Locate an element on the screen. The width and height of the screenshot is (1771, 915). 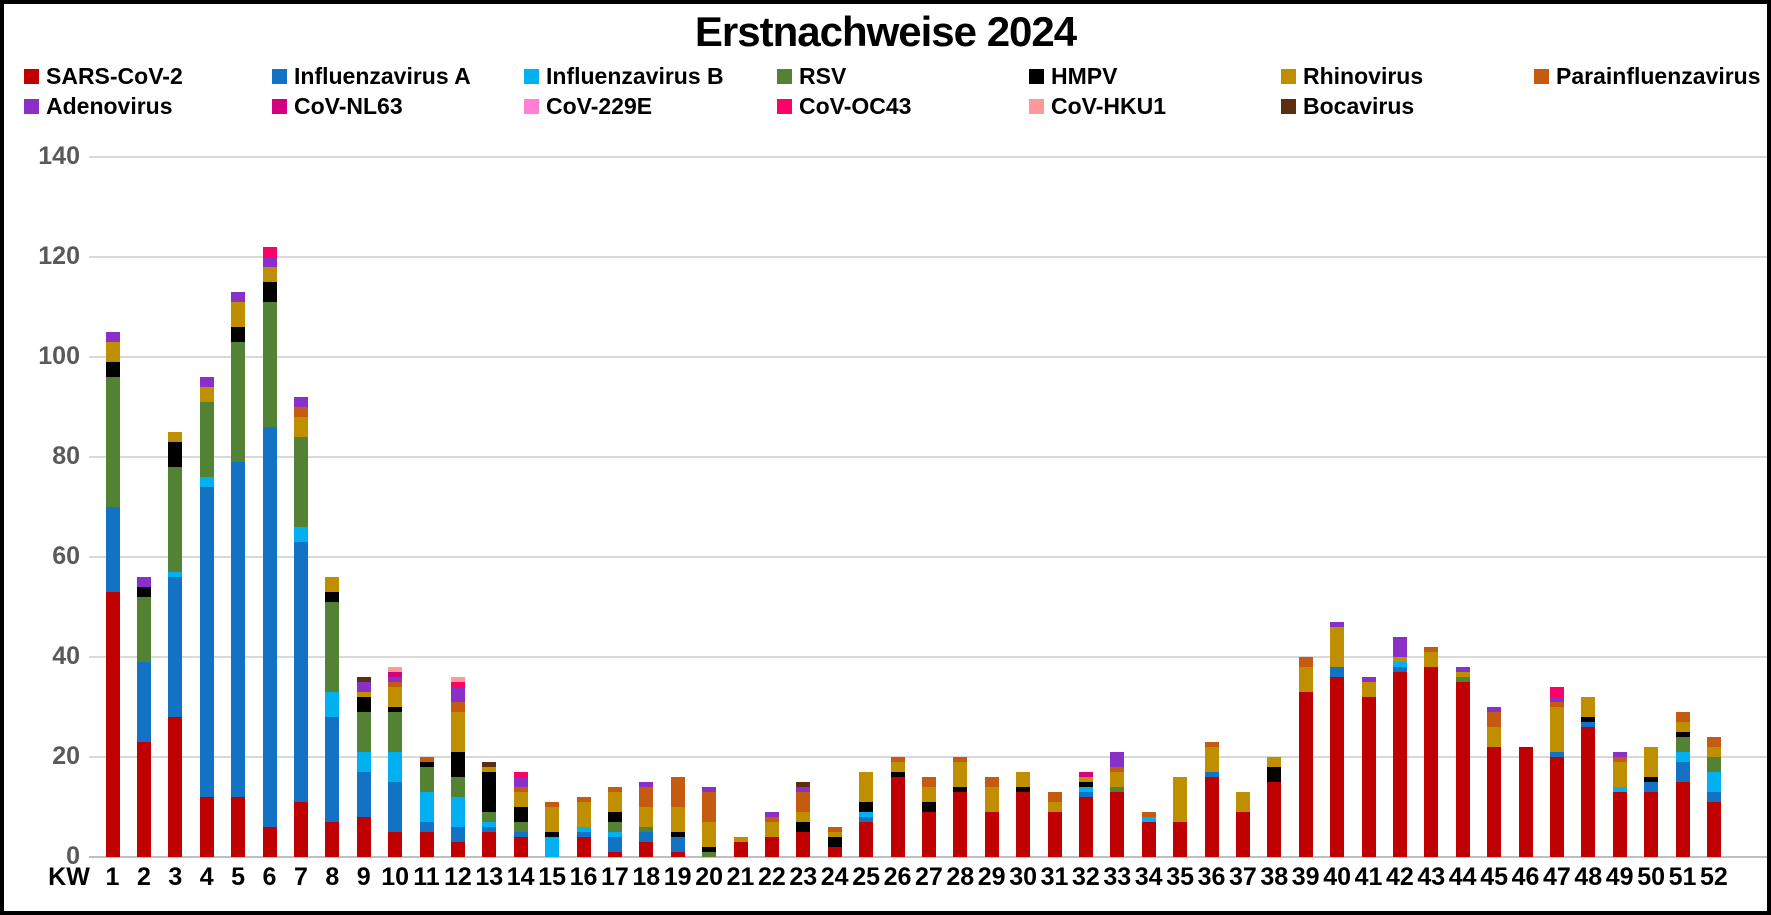
x-tick-label: 1 is located at coordinates (112, 877).